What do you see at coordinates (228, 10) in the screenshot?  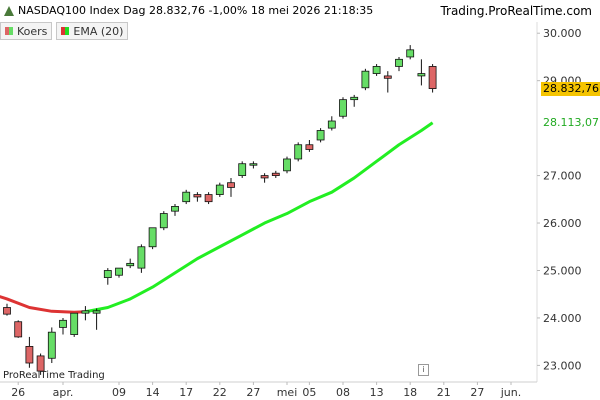 I see `price-change: -1,00%` at bounding box center [228, 10].